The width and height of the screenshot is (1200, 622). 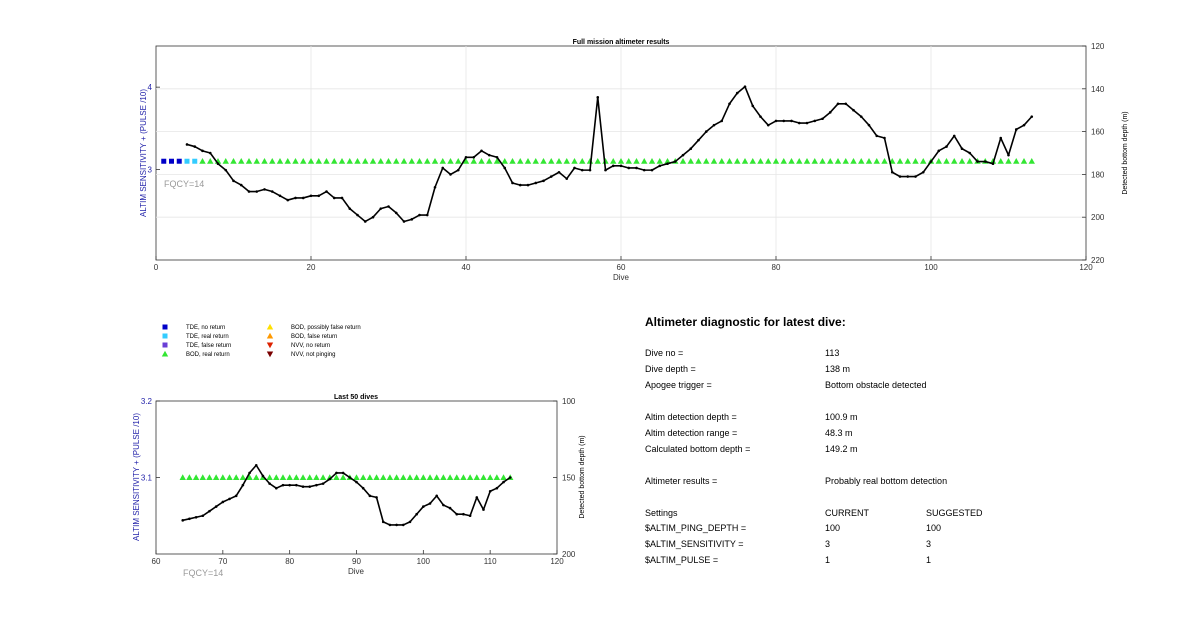 What do you see at coordinates (150, 440) in the screenshot?
I see `plot2-y-ticks-left: 3.1 3.2` at bounding box center [150, 440].